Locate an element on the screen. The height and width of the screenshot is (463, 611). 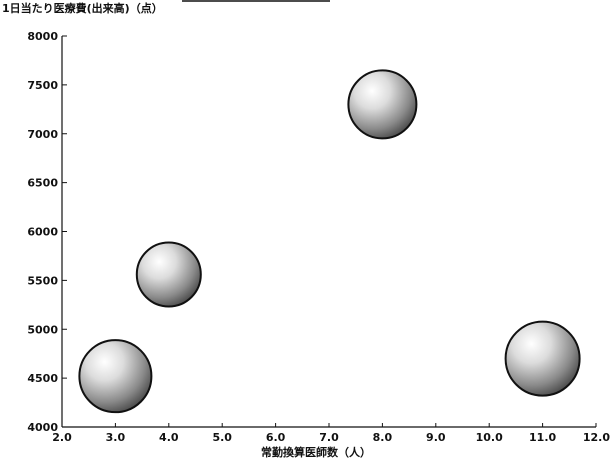
x-axis-ticks: 2.0 3.0 4.0 5.0 6.0 7.0 8.0 9.0 10.0 11.0 12.0 is located at coordinates (331, 433).